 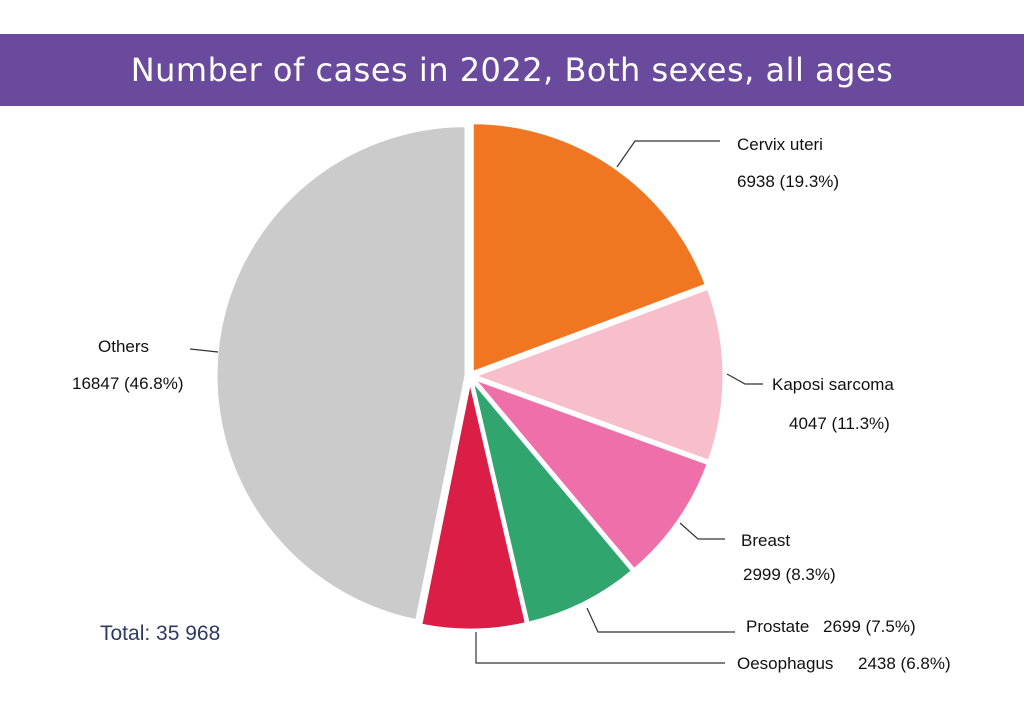 I want to click on leader-line-others, so click(x=204, y=350).